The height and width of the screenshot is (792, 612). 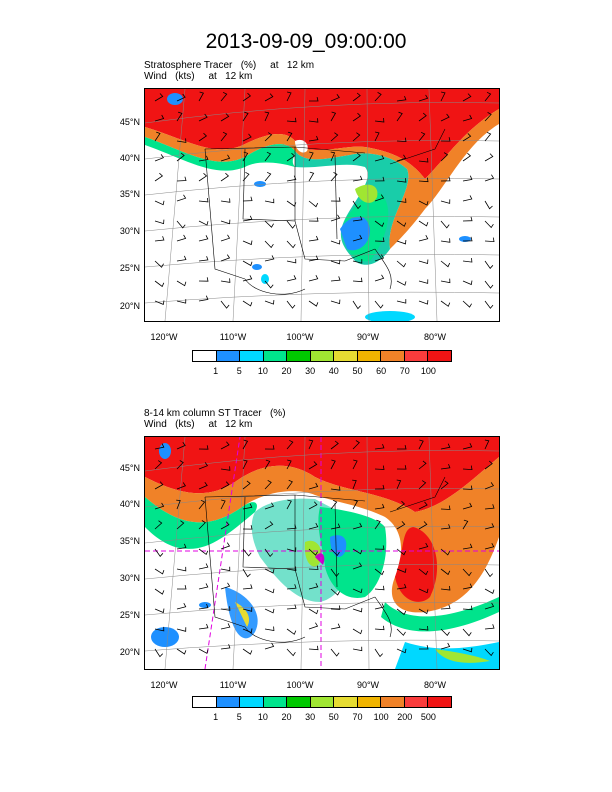 What do you see at coordinates (129, 541) in the screenshot?
I see `panel2-lat-label: 35°N` at bounding box center [129, 541].